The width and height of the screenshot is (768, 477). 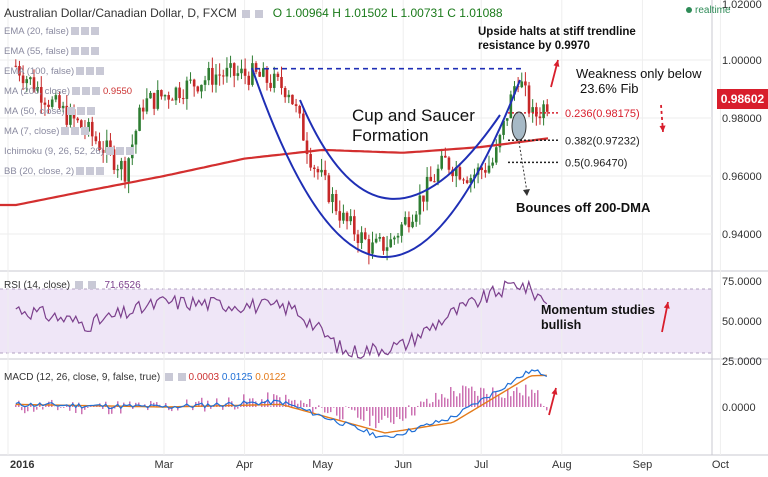 What do you see at coordinates (78, 285) in the screenshot?
I see `rsi-settings-icon` at bounding box center [78, 285].